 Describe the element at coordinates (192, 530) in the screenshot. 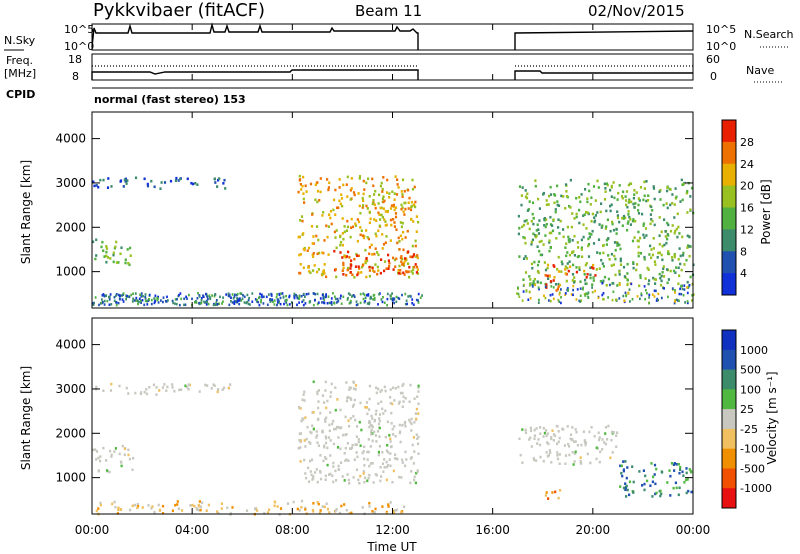

I see `x-tick-label: 04:00` at that location.